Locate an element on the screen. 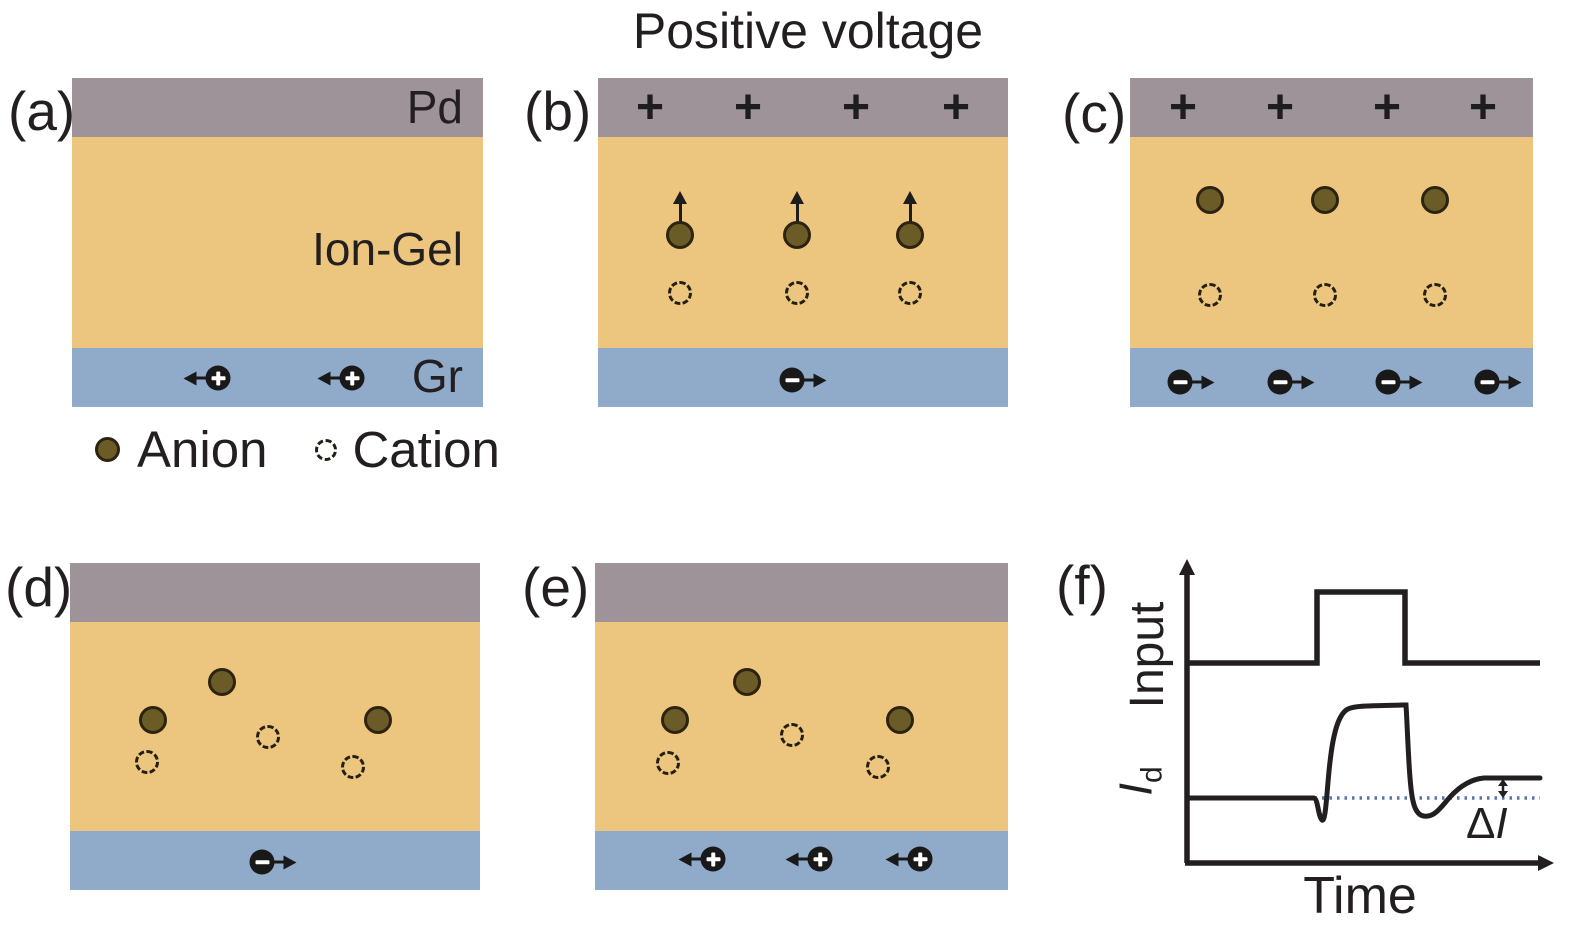 The width and height of the screenshot is (1575, 935). delta-symbol: Δ is located at coordinates (1481, 823).